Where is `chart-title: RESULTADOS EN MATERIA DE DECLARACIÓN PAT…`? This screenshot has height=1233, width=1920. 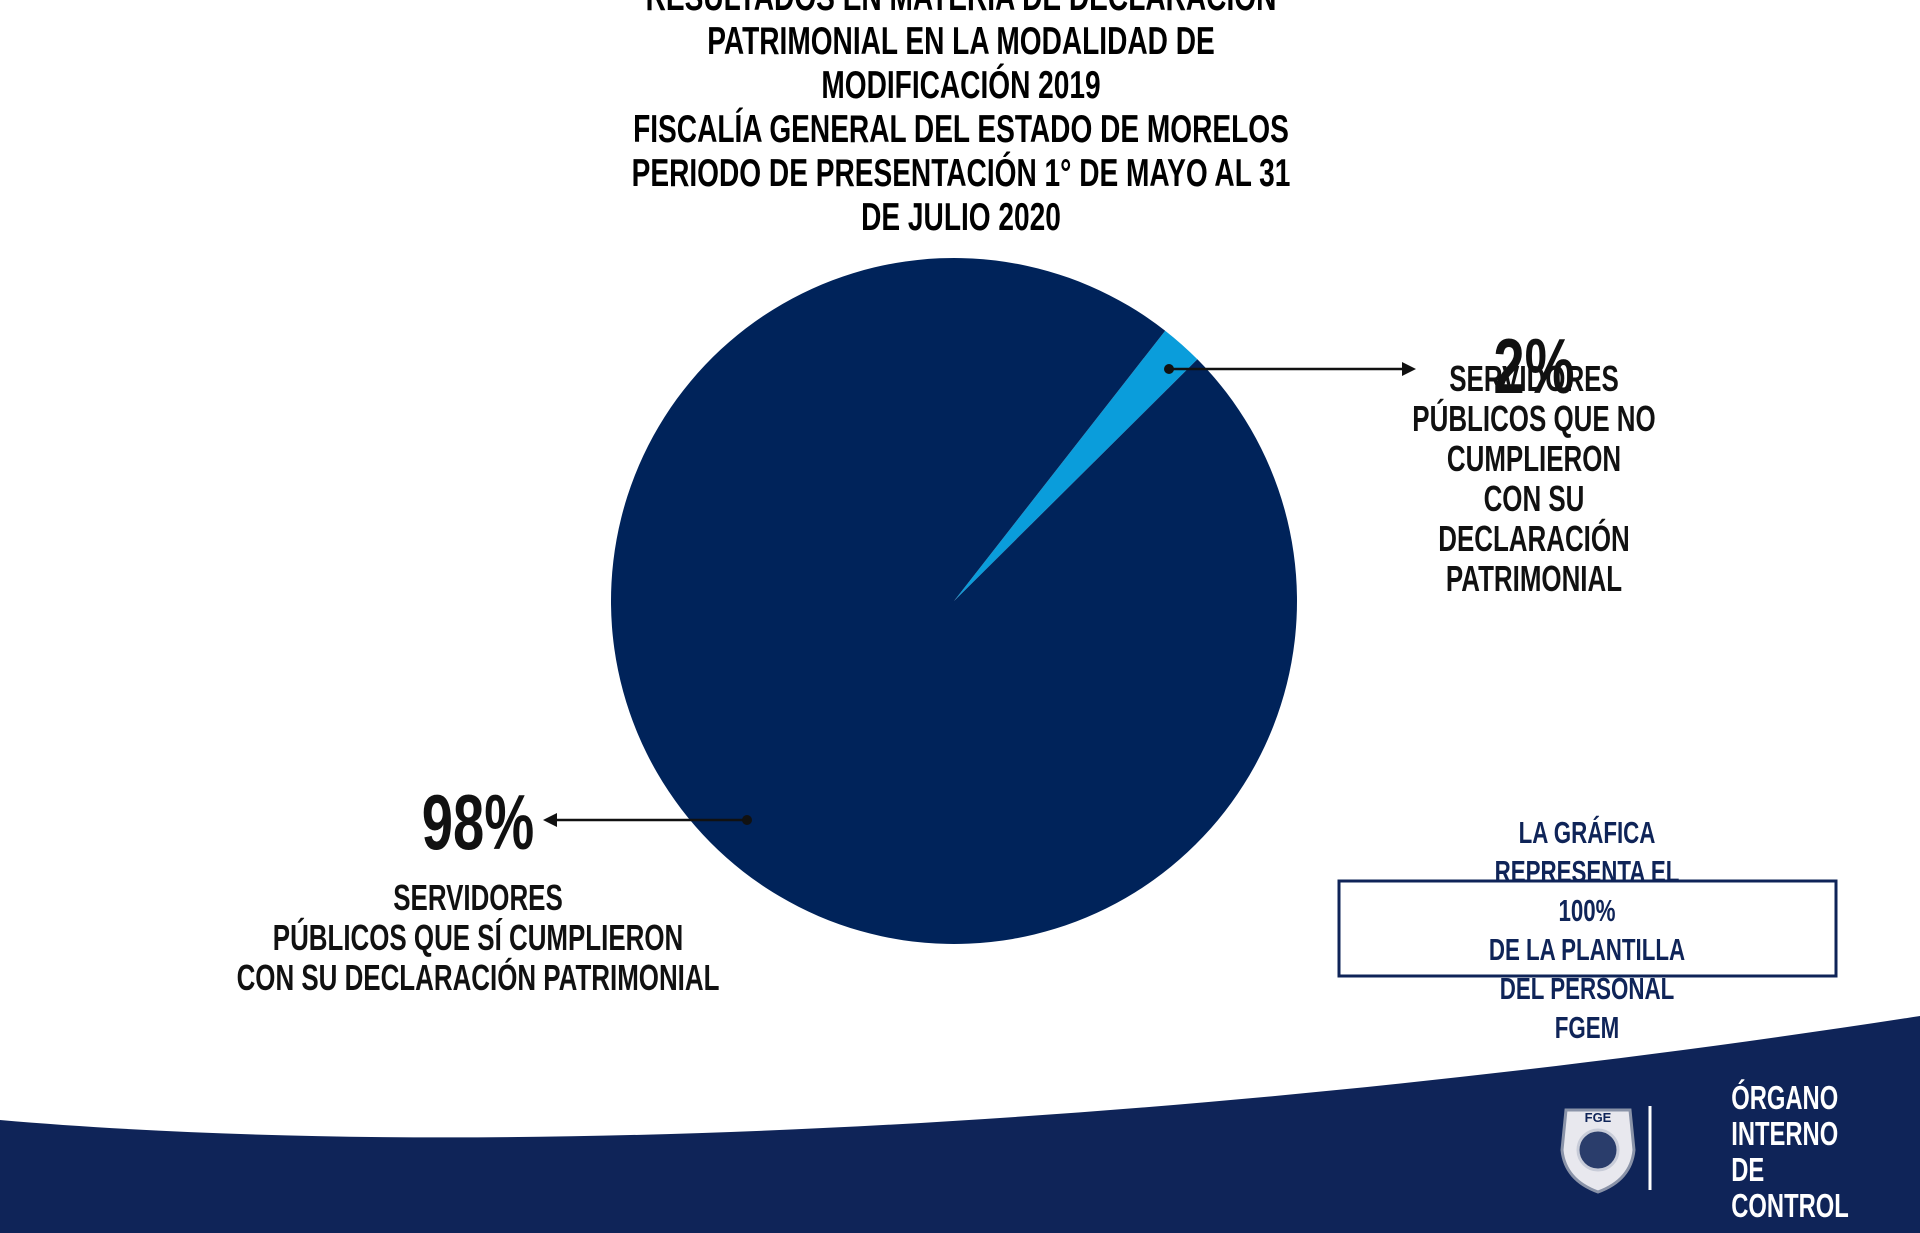 chart-title: RESULTADOS EN MATERIA DE DECLARACIÓN PAT… is located at coordinates (961, 119).